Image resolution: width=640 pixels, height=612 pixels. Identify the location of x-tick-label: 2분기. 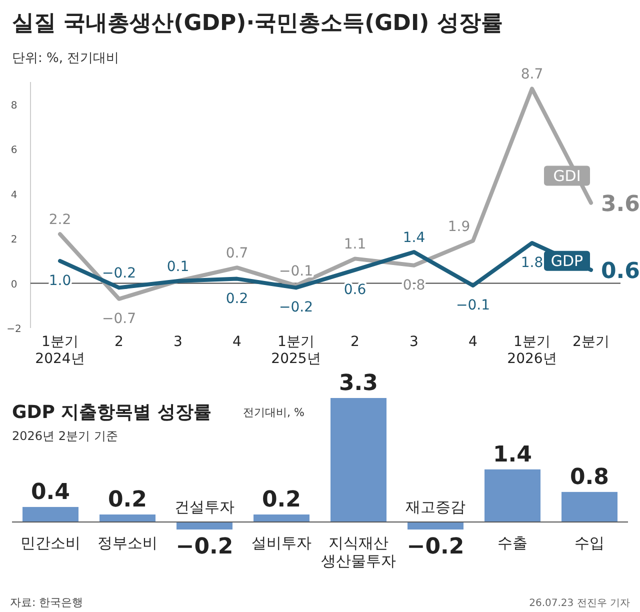
(591, 342).